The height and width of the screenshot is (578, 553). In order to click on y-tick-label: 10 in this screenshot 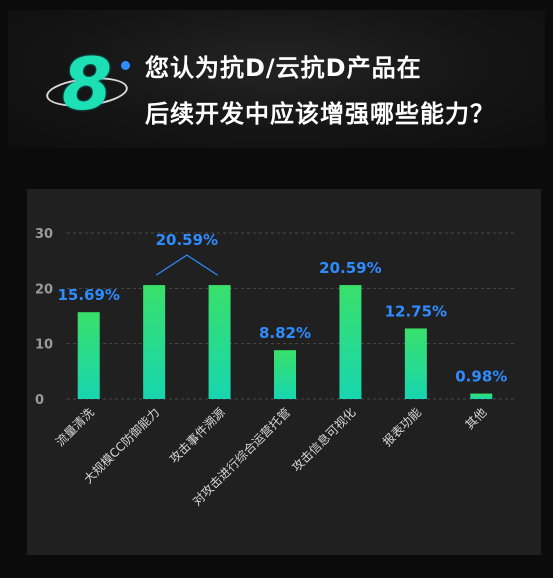, I will do `click(44, 345)`.